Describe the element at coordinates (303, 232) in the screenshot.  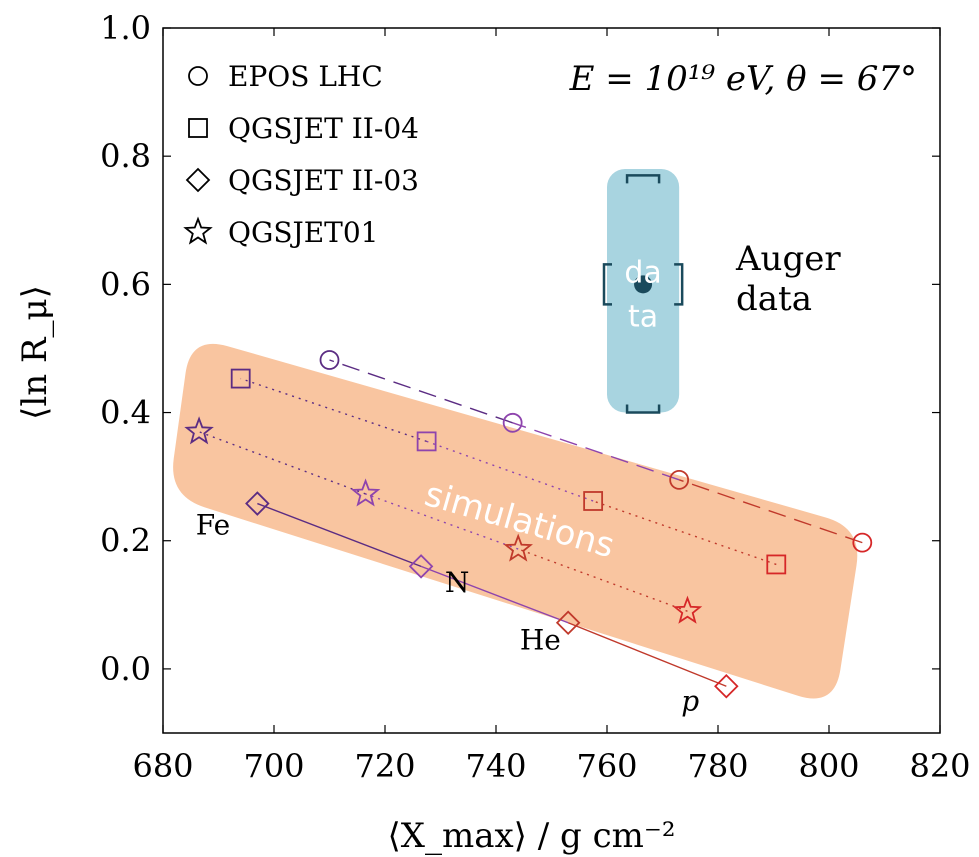
I see `legend-label: QGSJET01` at that location.